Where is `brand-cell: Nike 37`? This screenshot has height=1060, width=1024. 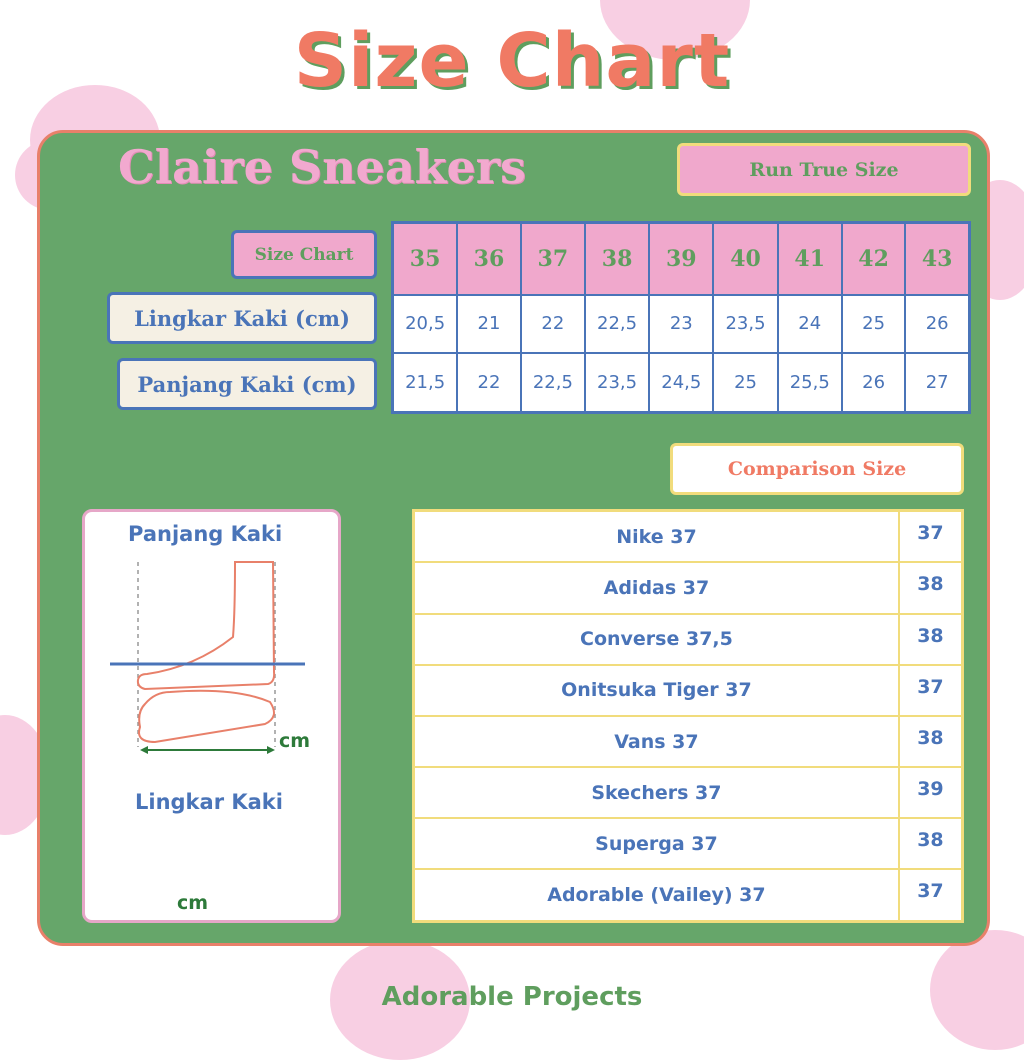
brand-cell: Nike 37 is located at coordinates (656, 536).